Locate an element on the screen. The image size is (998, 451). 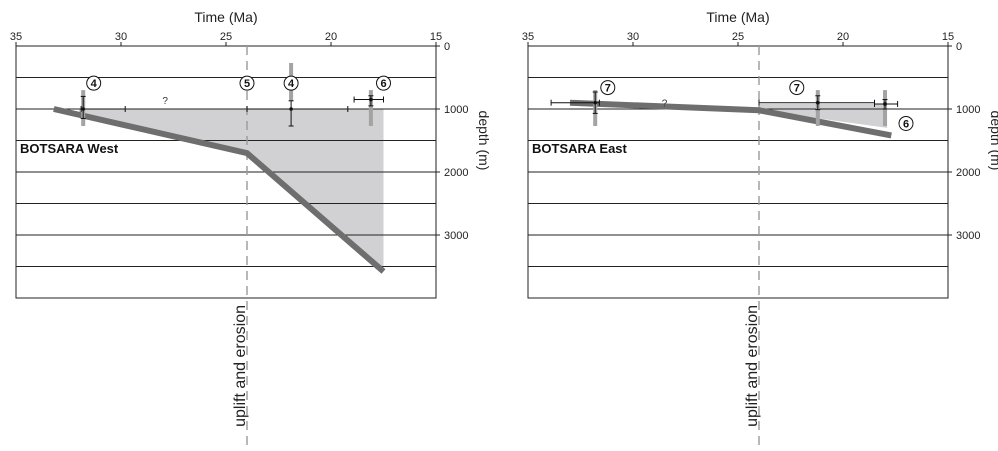
event-number: 5 is located at coordinates (247, 84).